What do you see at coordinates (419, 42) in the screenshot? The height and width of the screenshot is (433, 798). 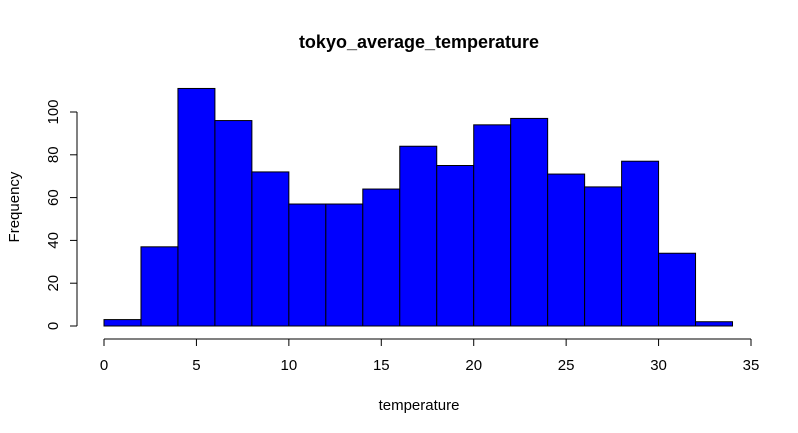 I see `chart-title: tokyo_average_temperature` at bounding box center [419, 42].